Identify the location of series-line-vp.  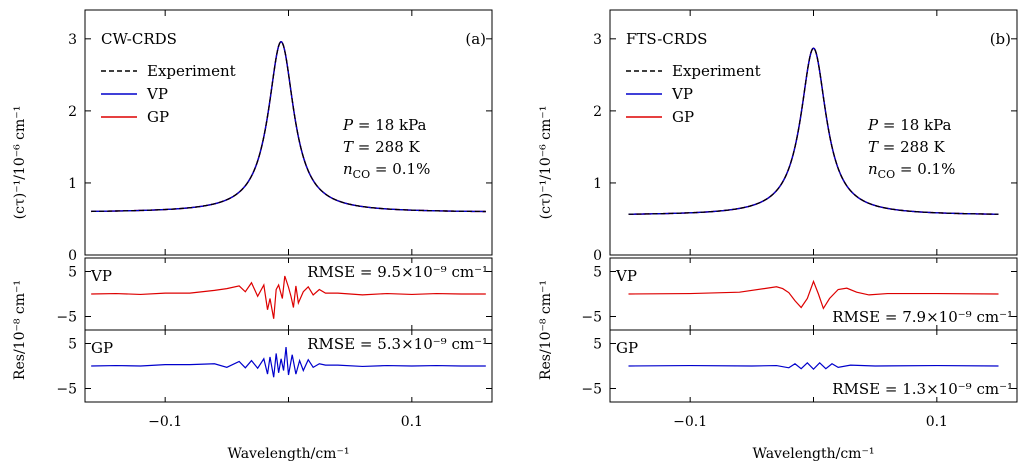
(813, 131).